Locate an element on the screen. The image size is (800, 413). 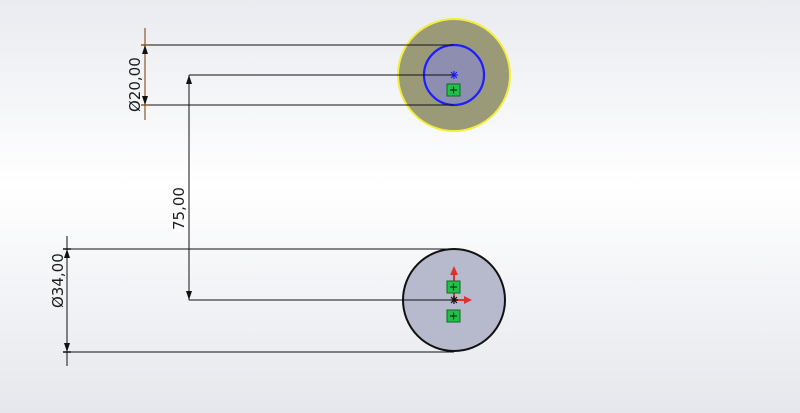
dimension-value: 75,00 is located at coordinates (179, 208).